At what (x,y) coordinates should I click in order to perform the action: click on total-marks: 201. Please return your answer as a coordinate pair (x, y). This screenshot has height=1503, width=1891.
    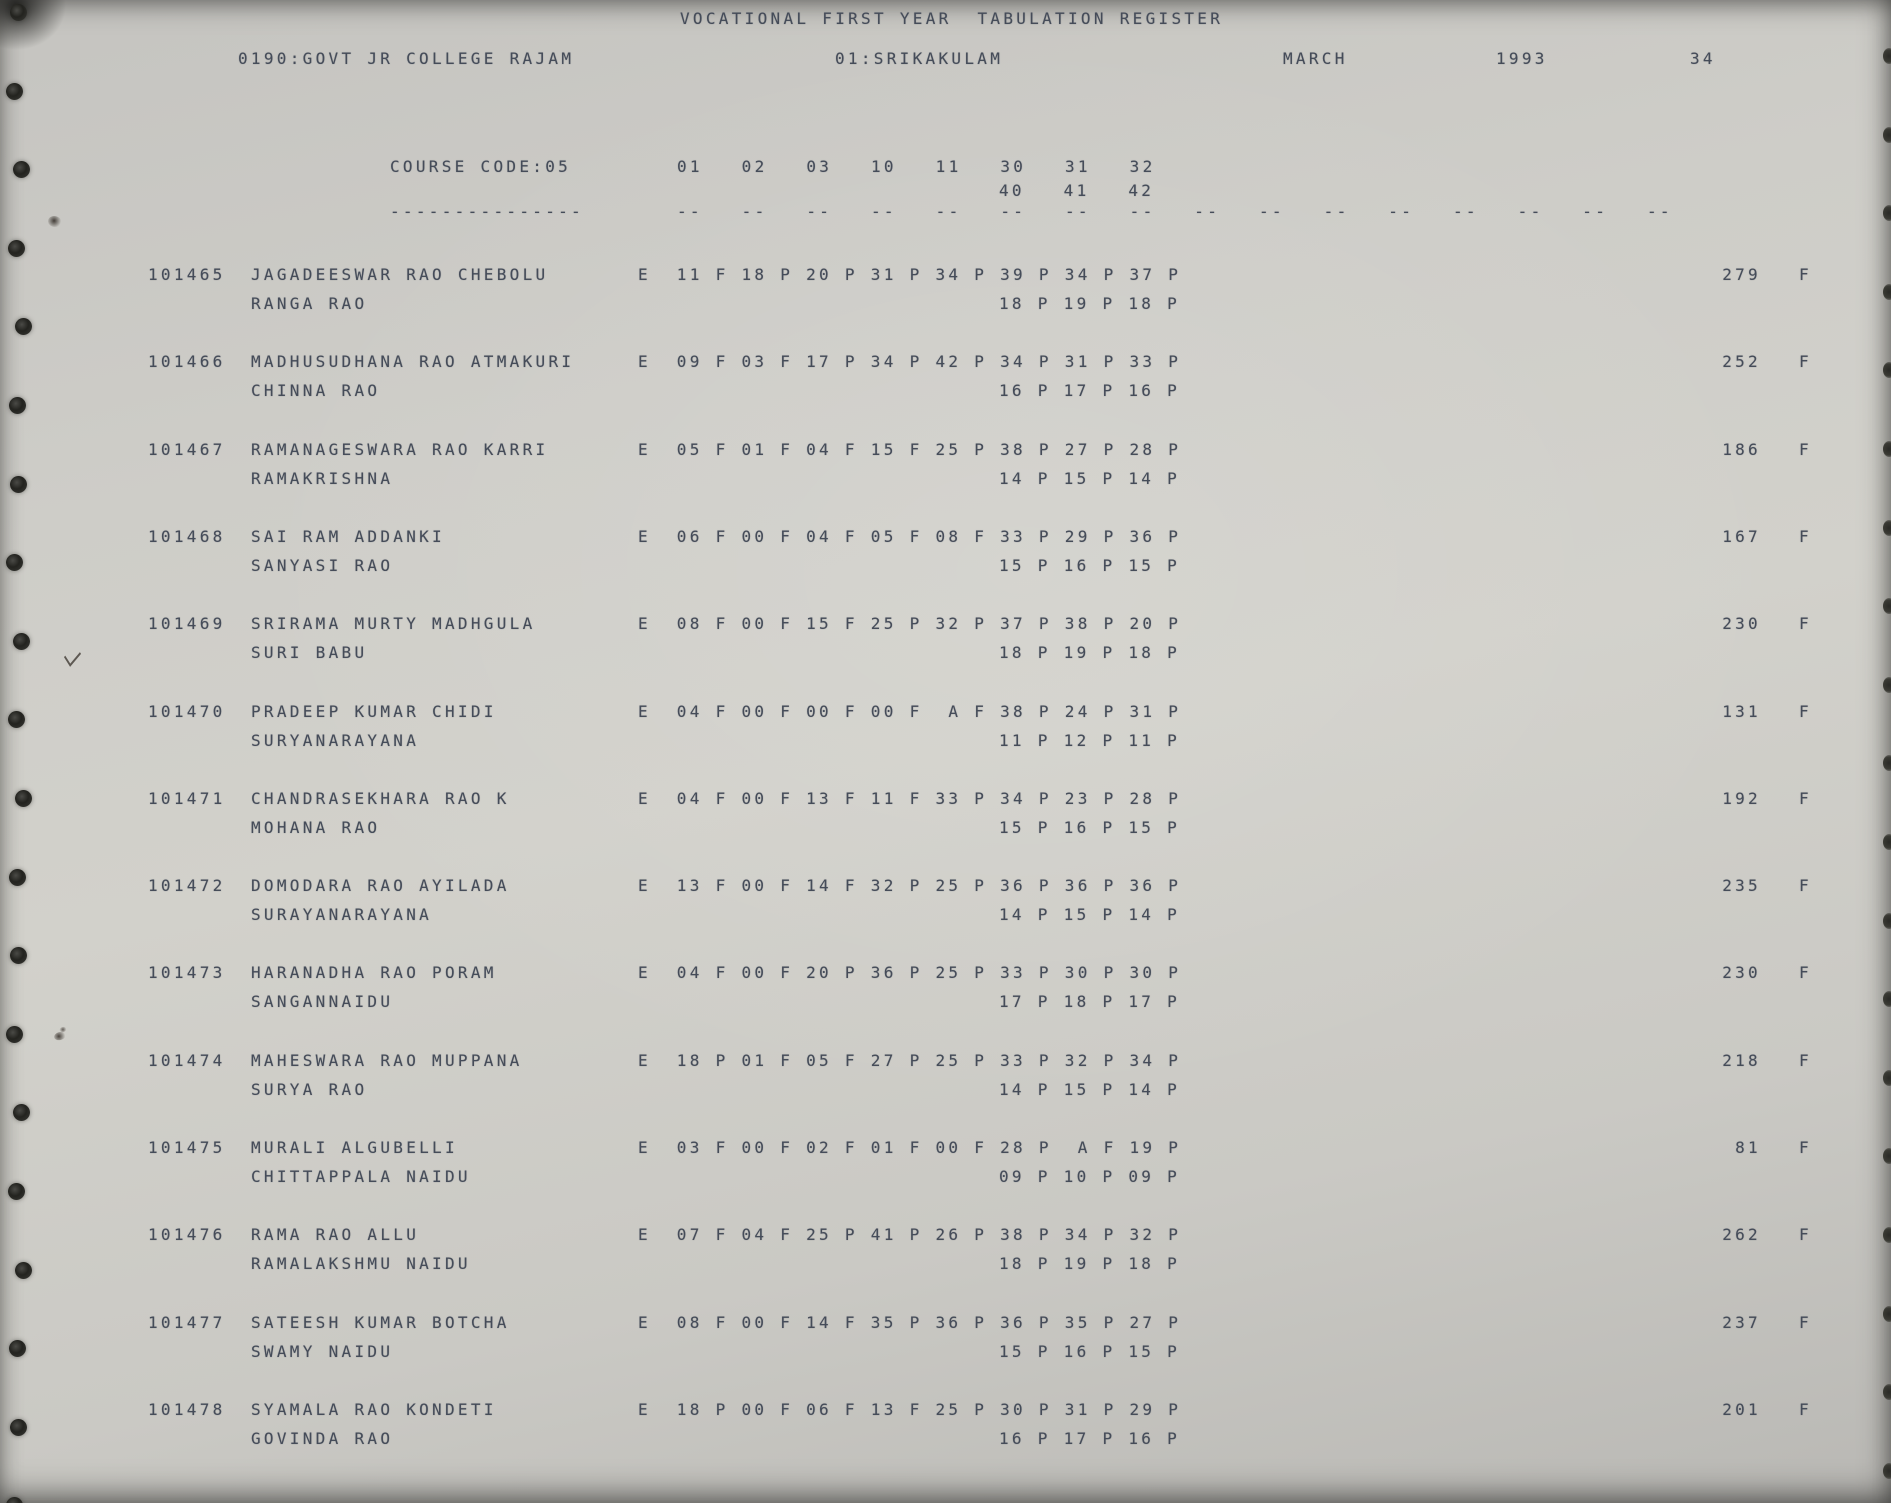
    Looking at the image, I should click on (1741, 1409).